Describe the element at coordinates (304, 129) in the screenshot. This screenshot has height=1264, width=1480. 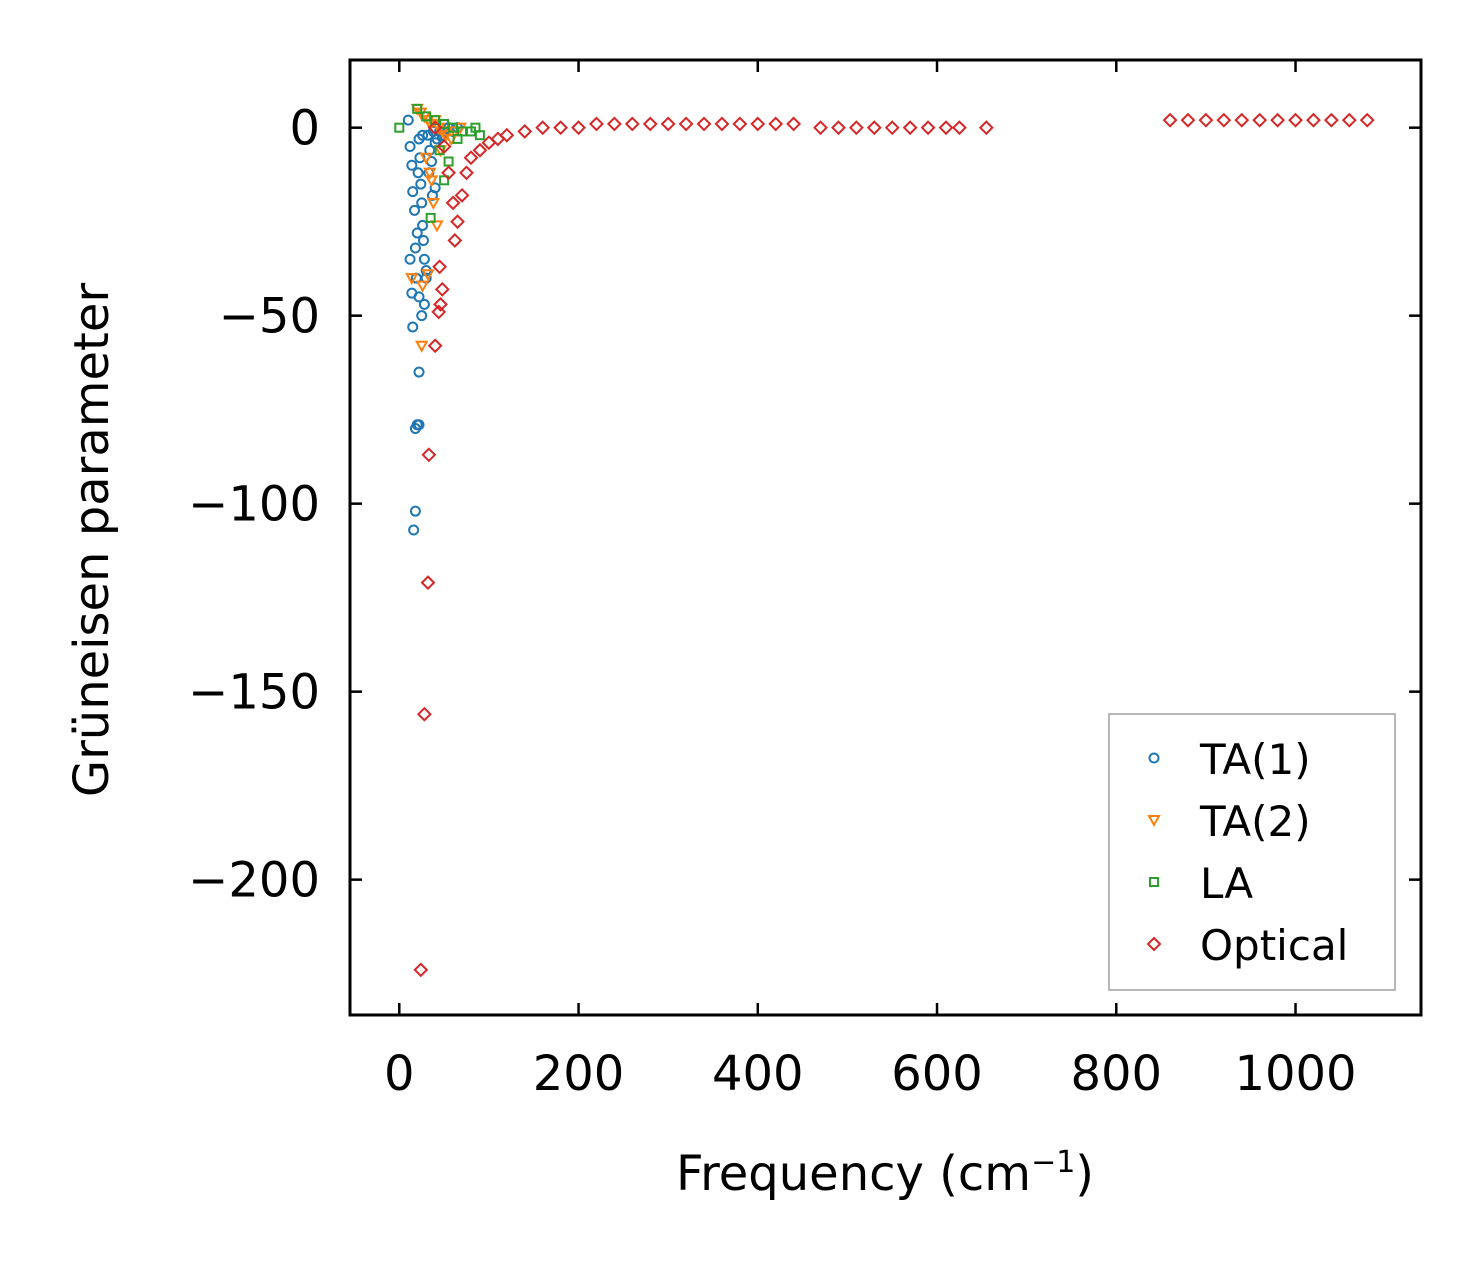
I see `y-tick-label: 0` at that location.